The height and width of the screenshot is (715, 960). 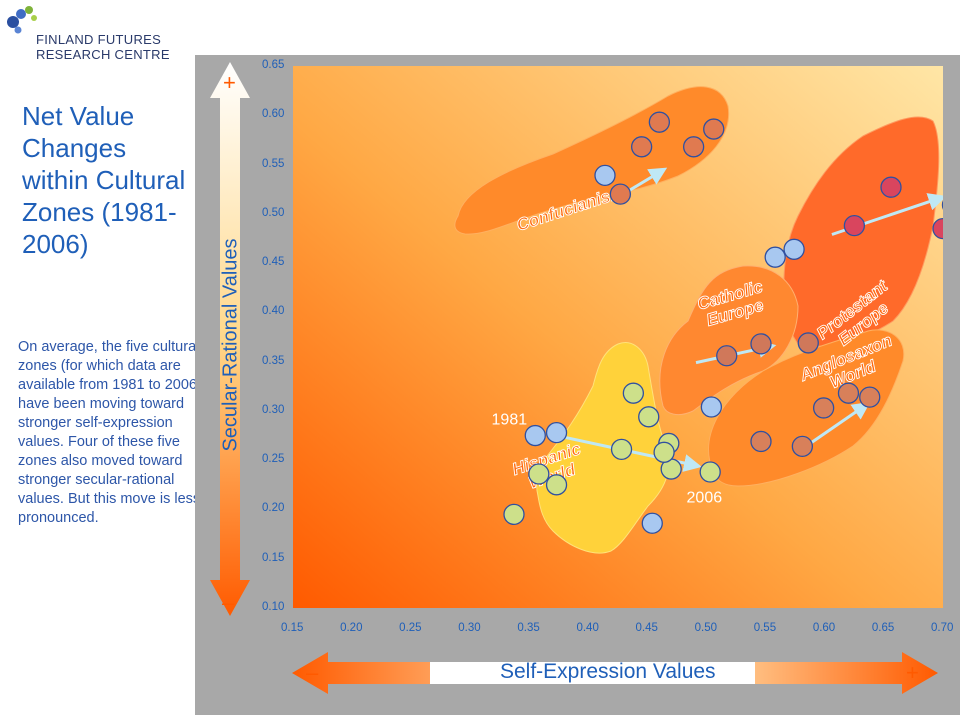 What do you see at coordinates (646, 628) in the screenshot?
I see `x-tick-label: 0.45` at bounding box center [646, 628].